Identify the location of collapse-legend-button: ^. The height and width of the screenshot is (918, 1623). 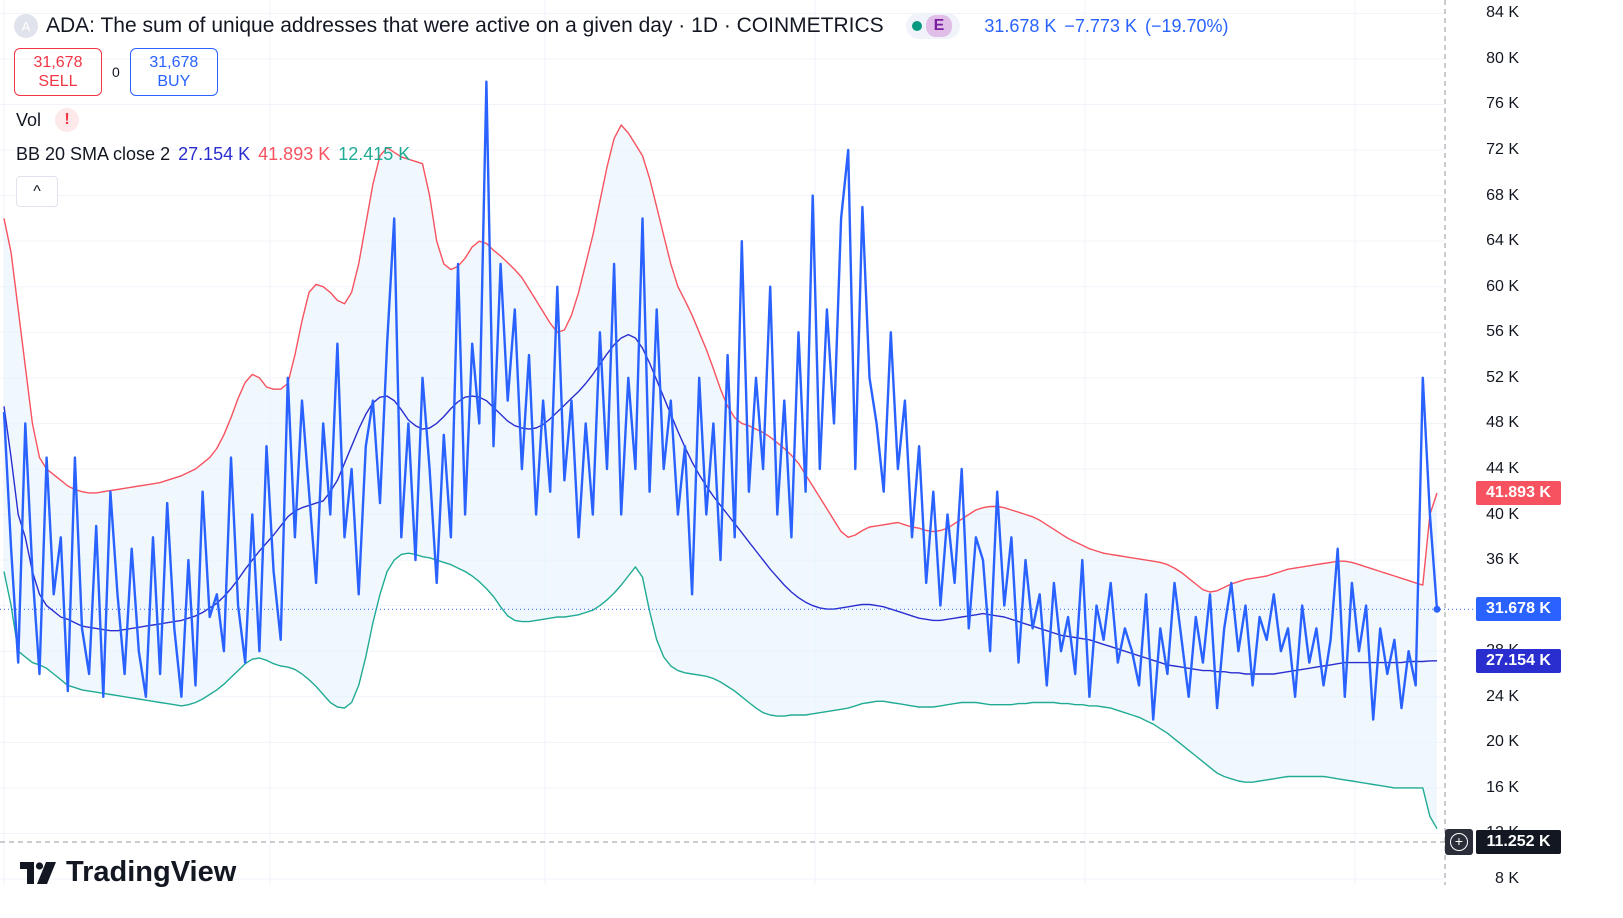
(37, 191).